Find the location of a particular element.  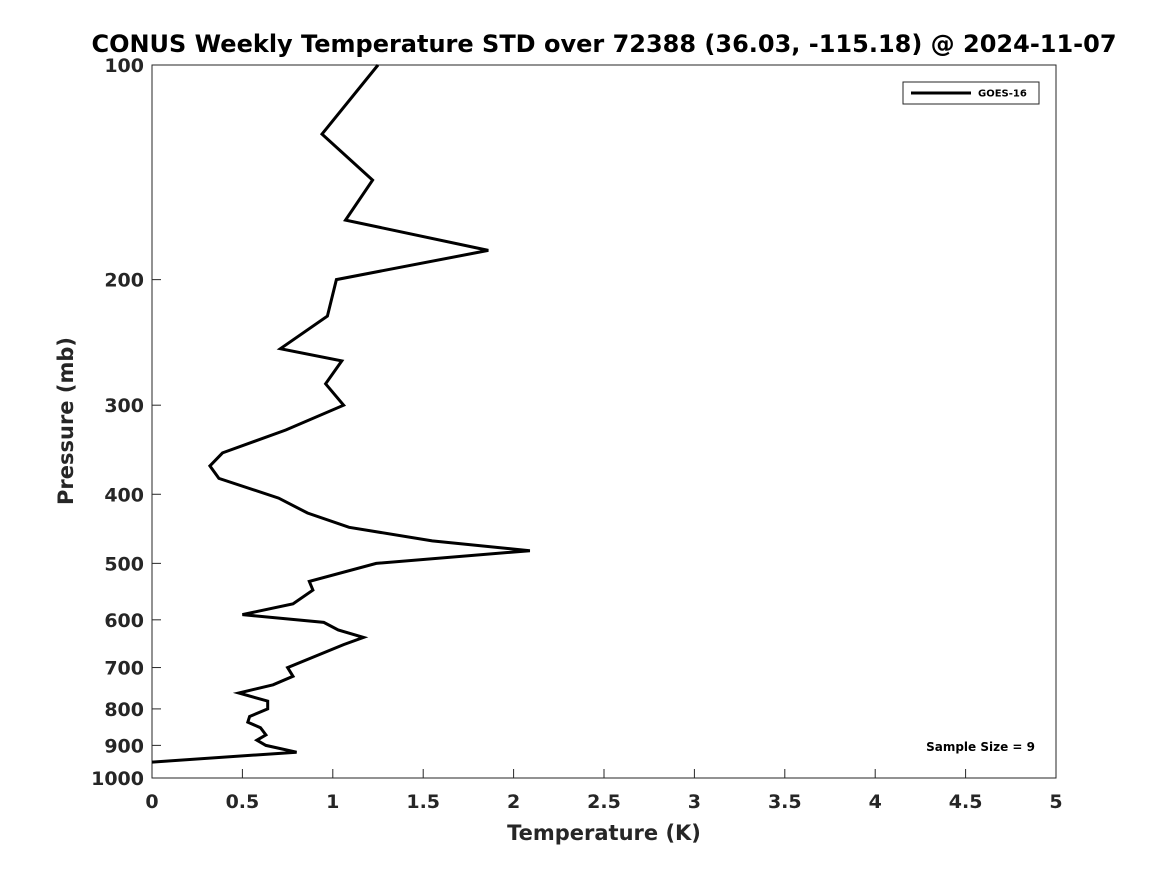

x-axis-ticks: 0 0.5 1 1.5 2 2.5 3 3.5 4 4.5 5 is located at coordinates (604, 791).